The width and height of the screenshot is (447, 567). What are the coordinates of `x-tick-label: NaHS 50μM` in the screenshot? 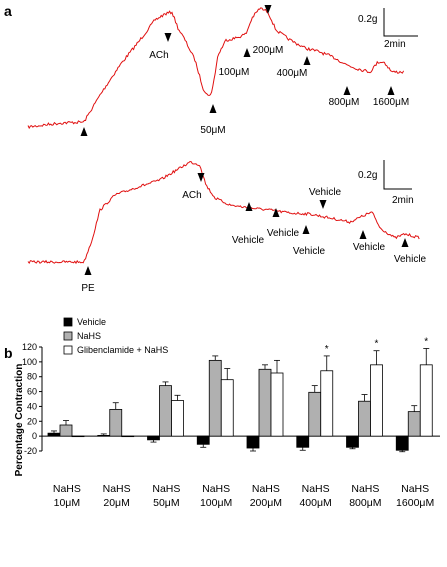 It's located at (166, 496).